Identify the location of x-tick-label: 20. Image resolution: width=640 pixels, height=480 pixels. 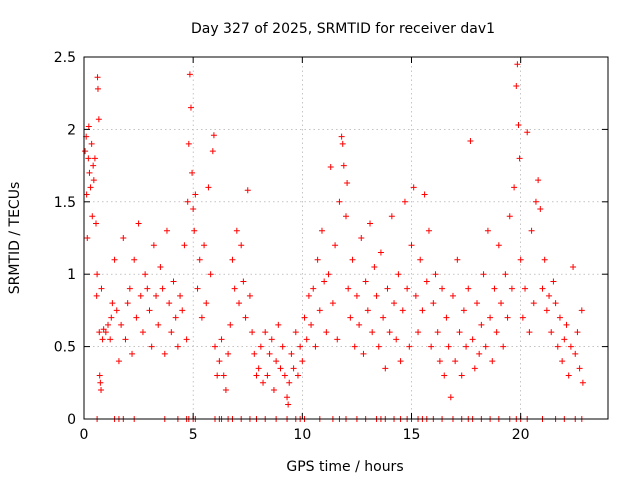
(521, 435).